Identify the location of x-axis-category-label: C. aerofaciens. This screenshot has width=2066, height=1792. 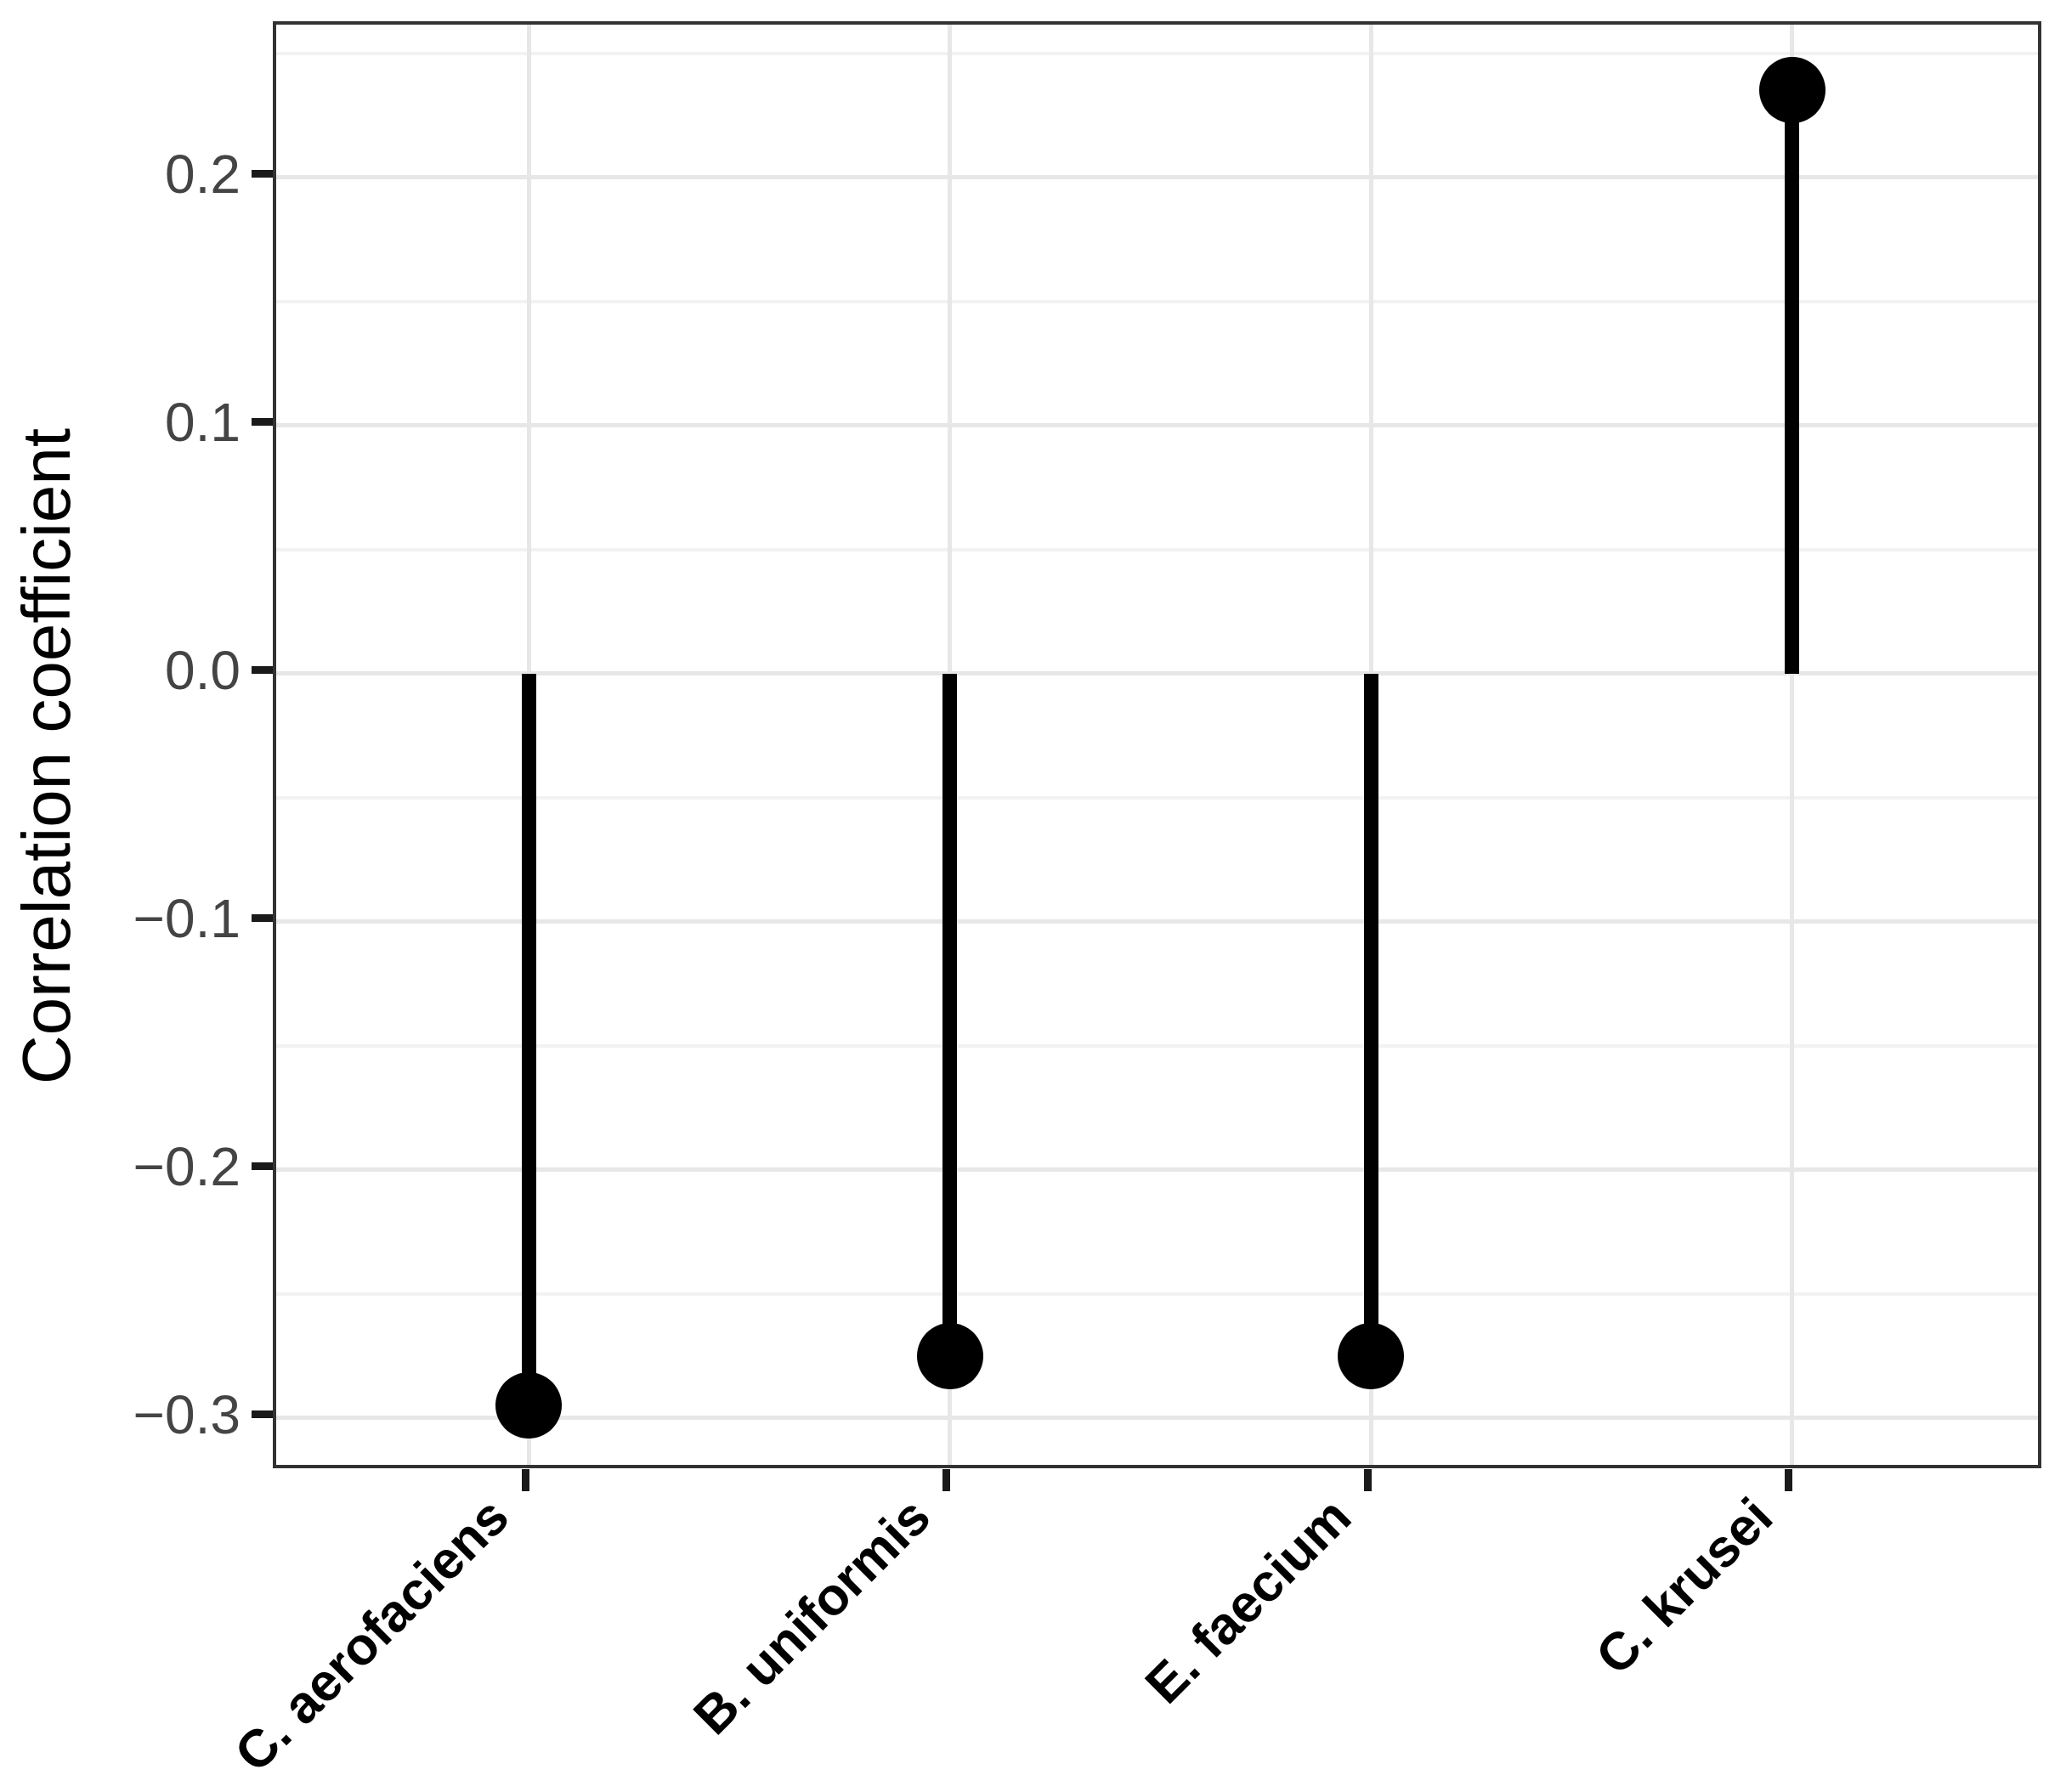
(372, 1635).